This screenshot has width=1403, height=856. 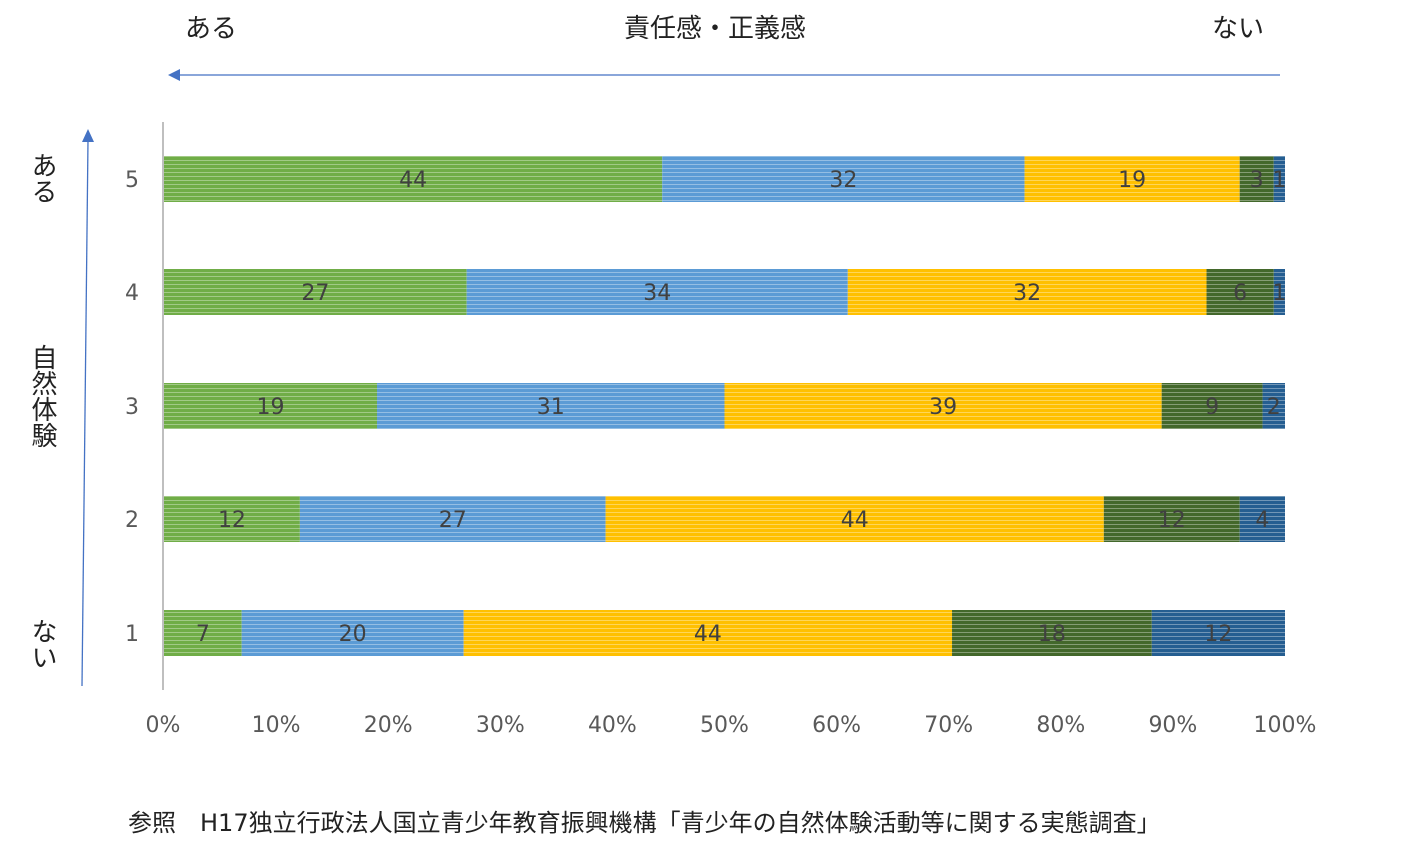 I want to click on header-center-label: 責任感・正義感, so click(x=715, y=29).